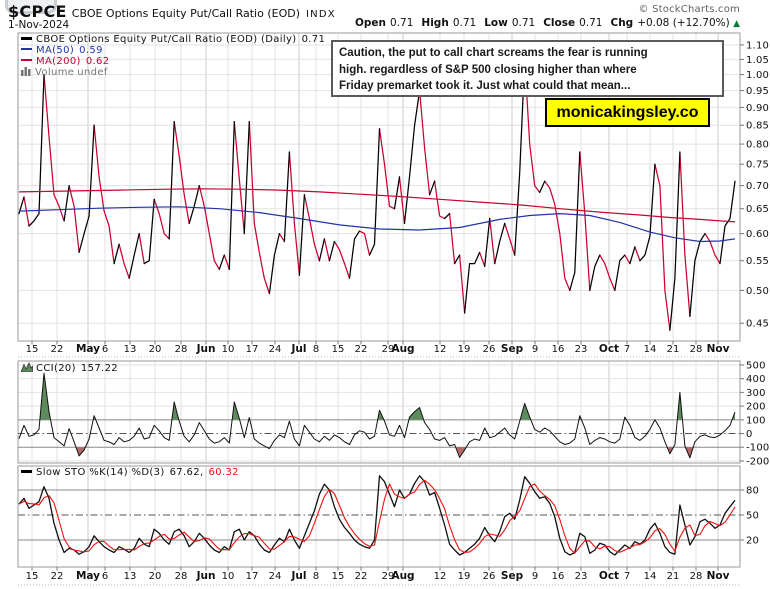 This screenshot has height=589, width=770. What do you see at coordinates (757, 291) in the screenshot?
I see `y-axis-label: 0.50` at bounding box center [757, 291].